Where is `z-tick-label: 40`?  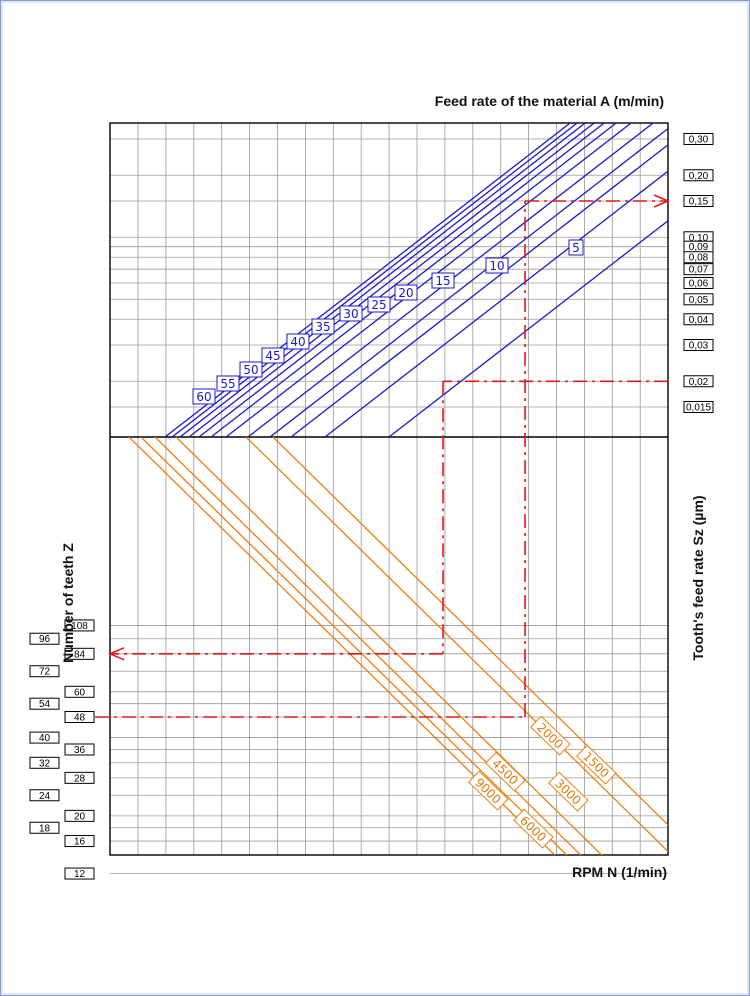 z-tick-label: 40 is located at coordinates (45, 738).